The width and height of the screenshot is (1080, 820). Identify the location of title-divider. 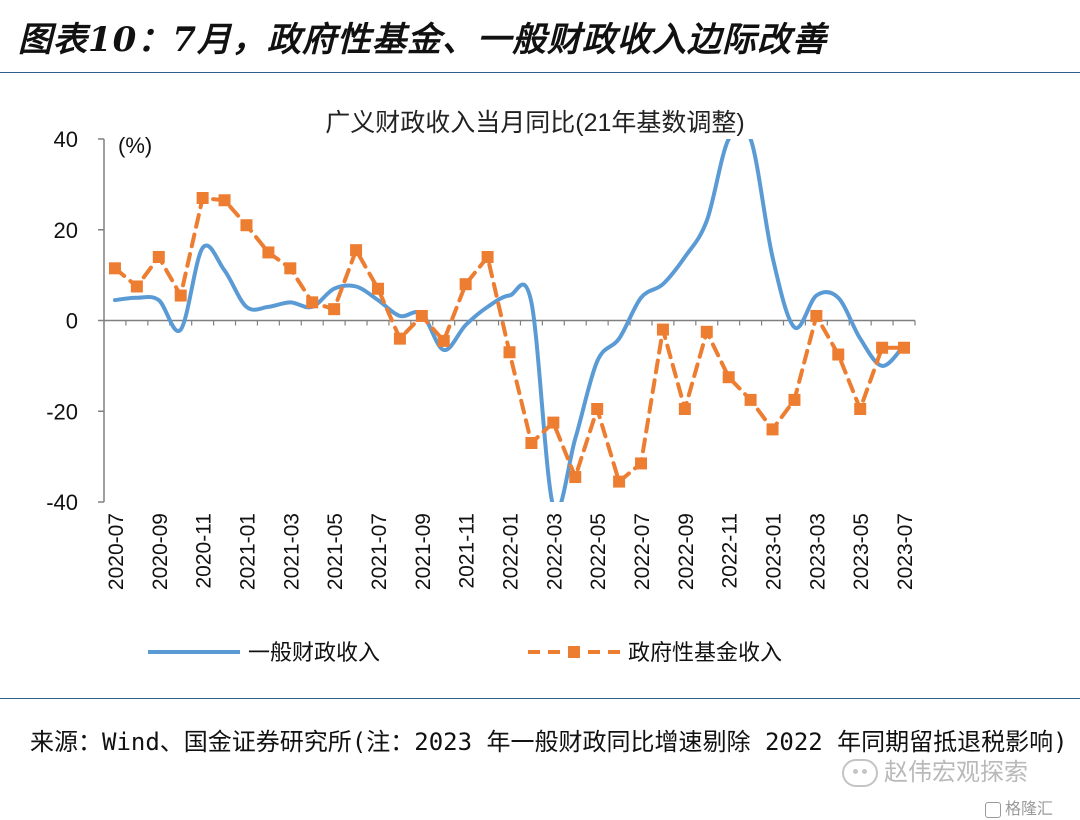
(540, 72).